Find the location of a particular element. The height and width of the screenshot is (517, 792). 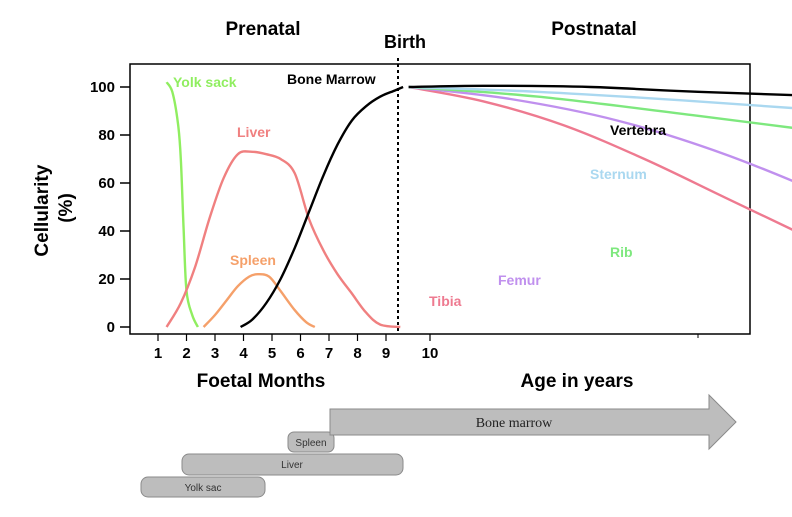

y-tick-label: 100 is located at coordinates (102, 87).